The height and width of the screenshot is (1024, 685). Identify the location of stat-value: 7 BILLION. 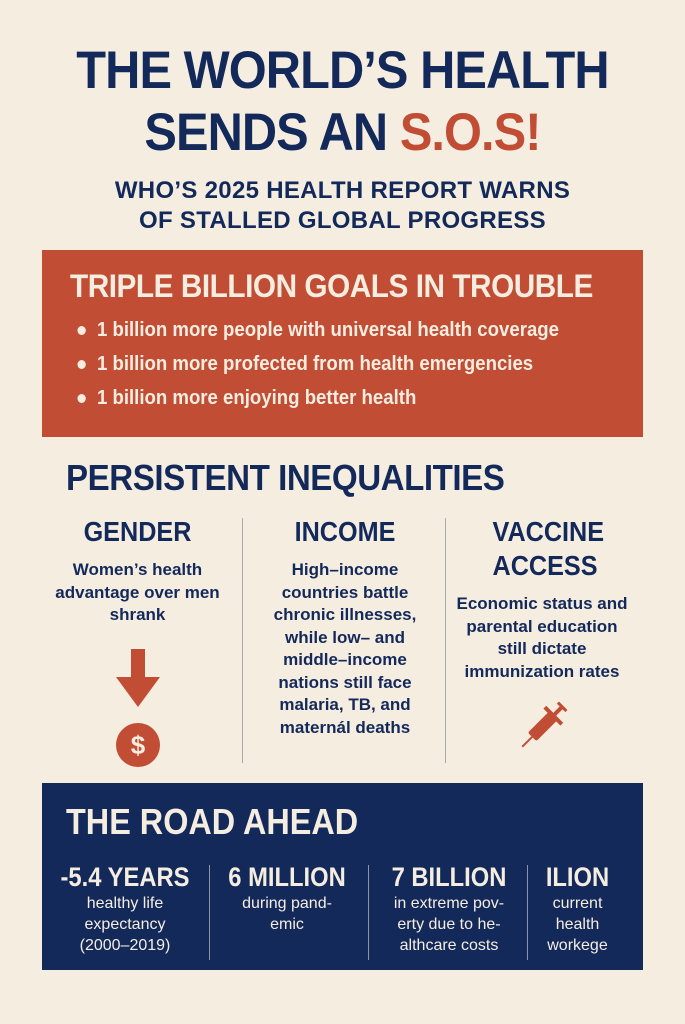
(449, 877).